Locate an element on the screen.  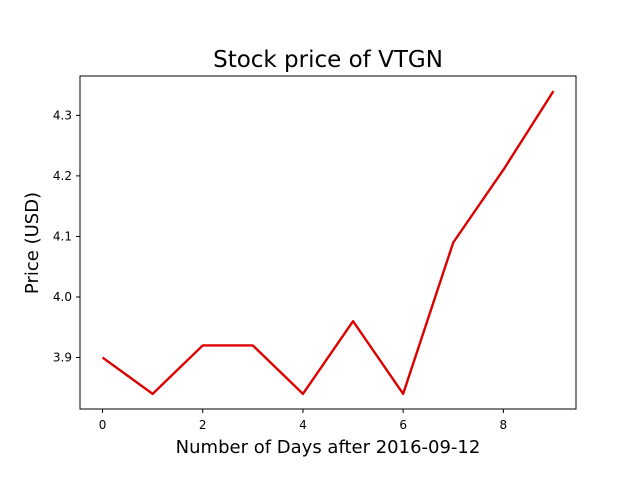
y-tick-label: 4.3 is located at coordinates (62, 115).